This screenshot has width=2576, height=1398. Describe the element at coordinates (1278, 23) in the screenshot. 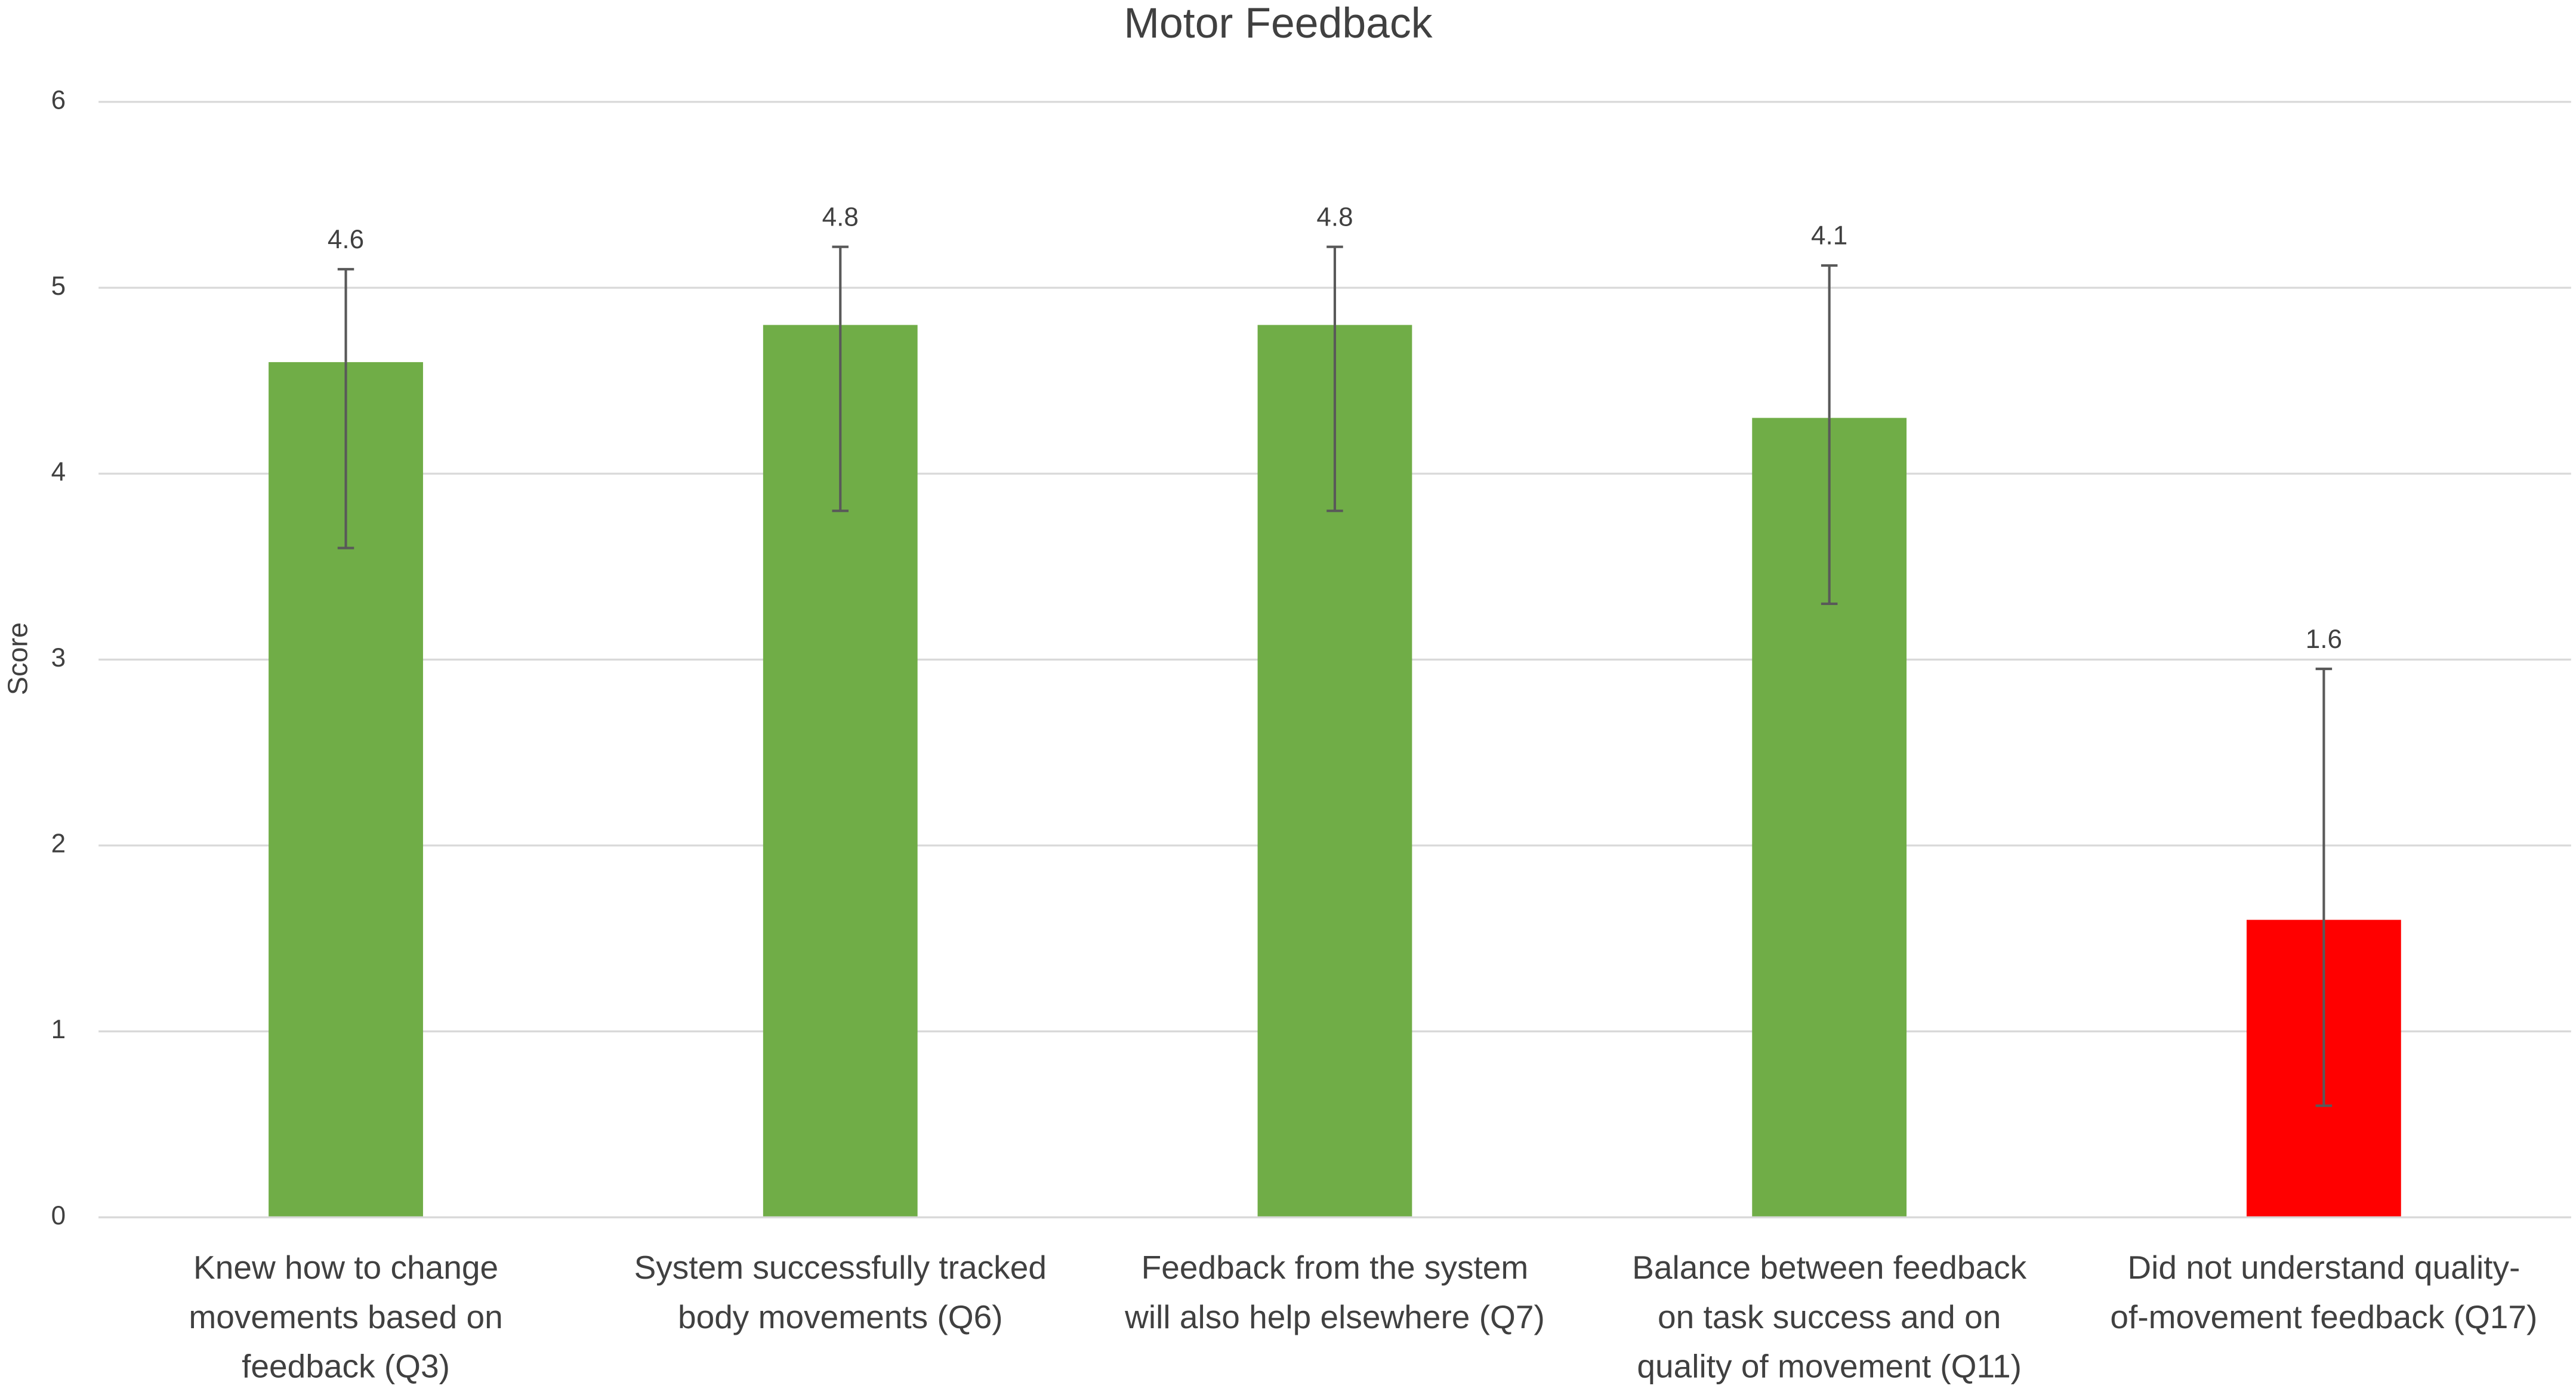

I see `chart-title: Motor Feedback` at that location.